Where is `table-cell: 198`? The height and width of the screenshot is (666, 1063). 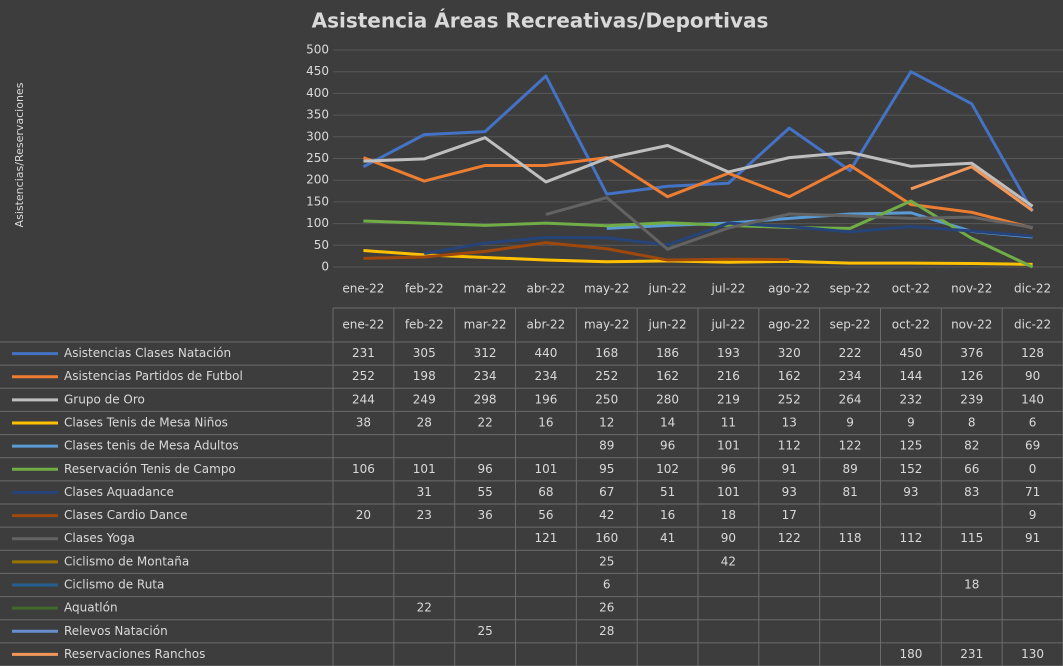
table-cell: 198 is located at coordinates (424, 376).